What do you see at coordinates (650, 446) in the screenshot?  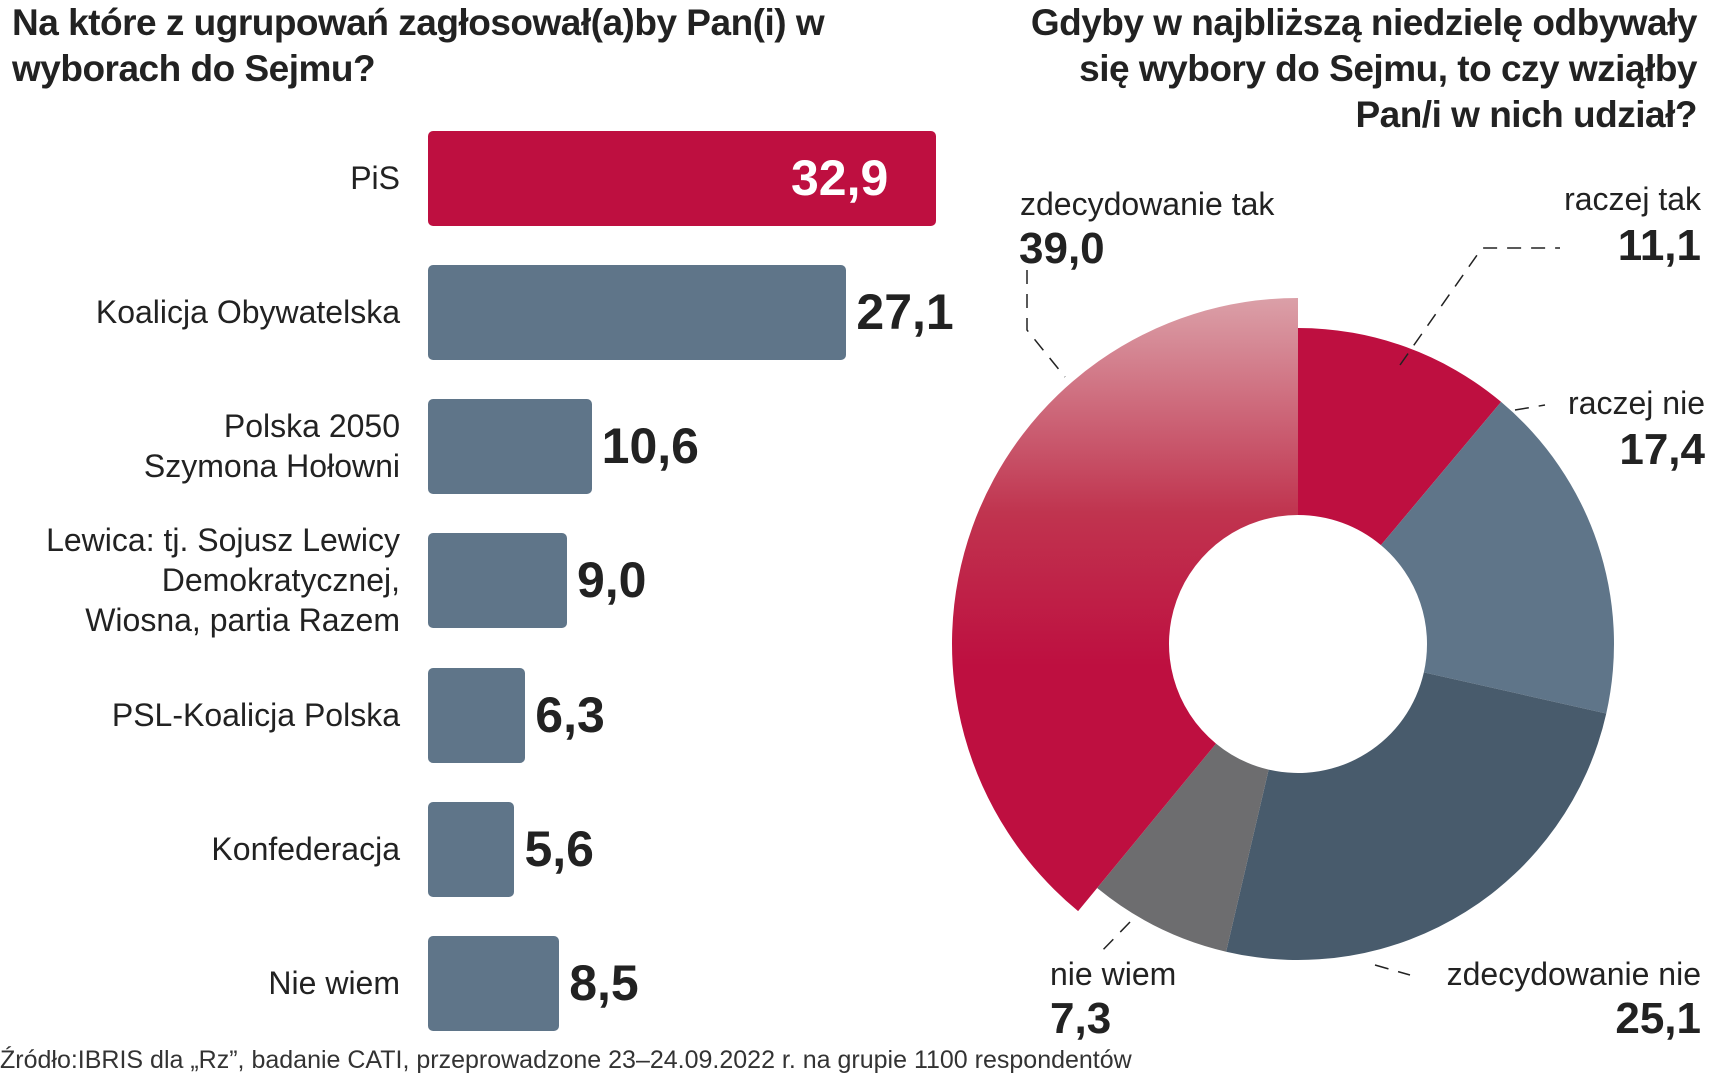 I see `bar-value-label: 10,6` at bounding box center [650, 446].